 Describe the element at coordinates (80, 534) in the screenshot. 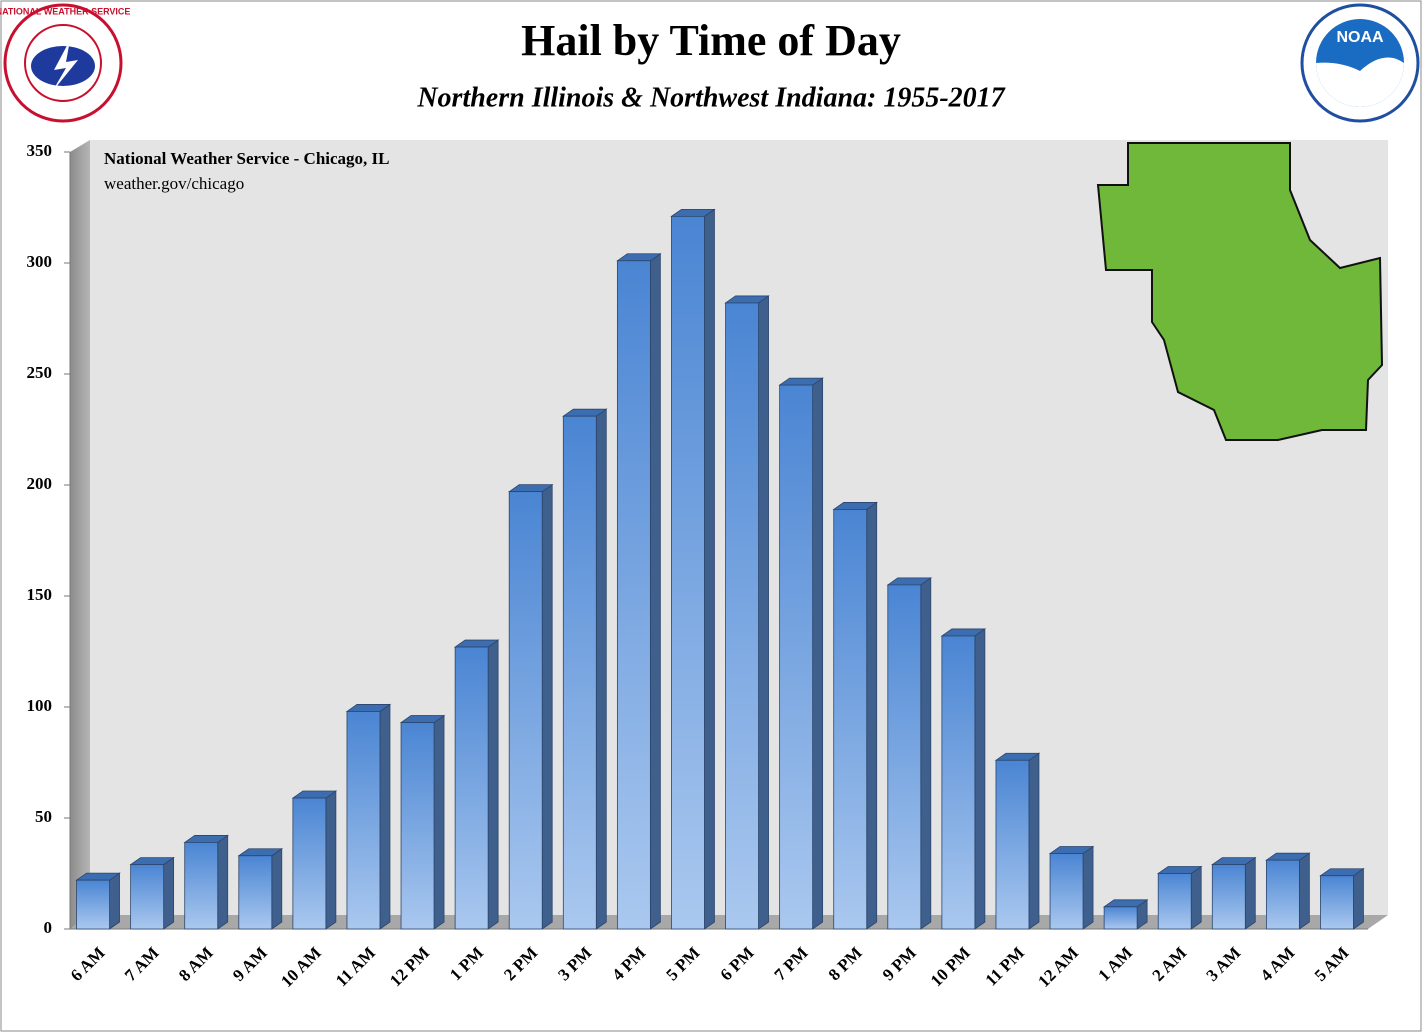

I see `side-wall` at that location.